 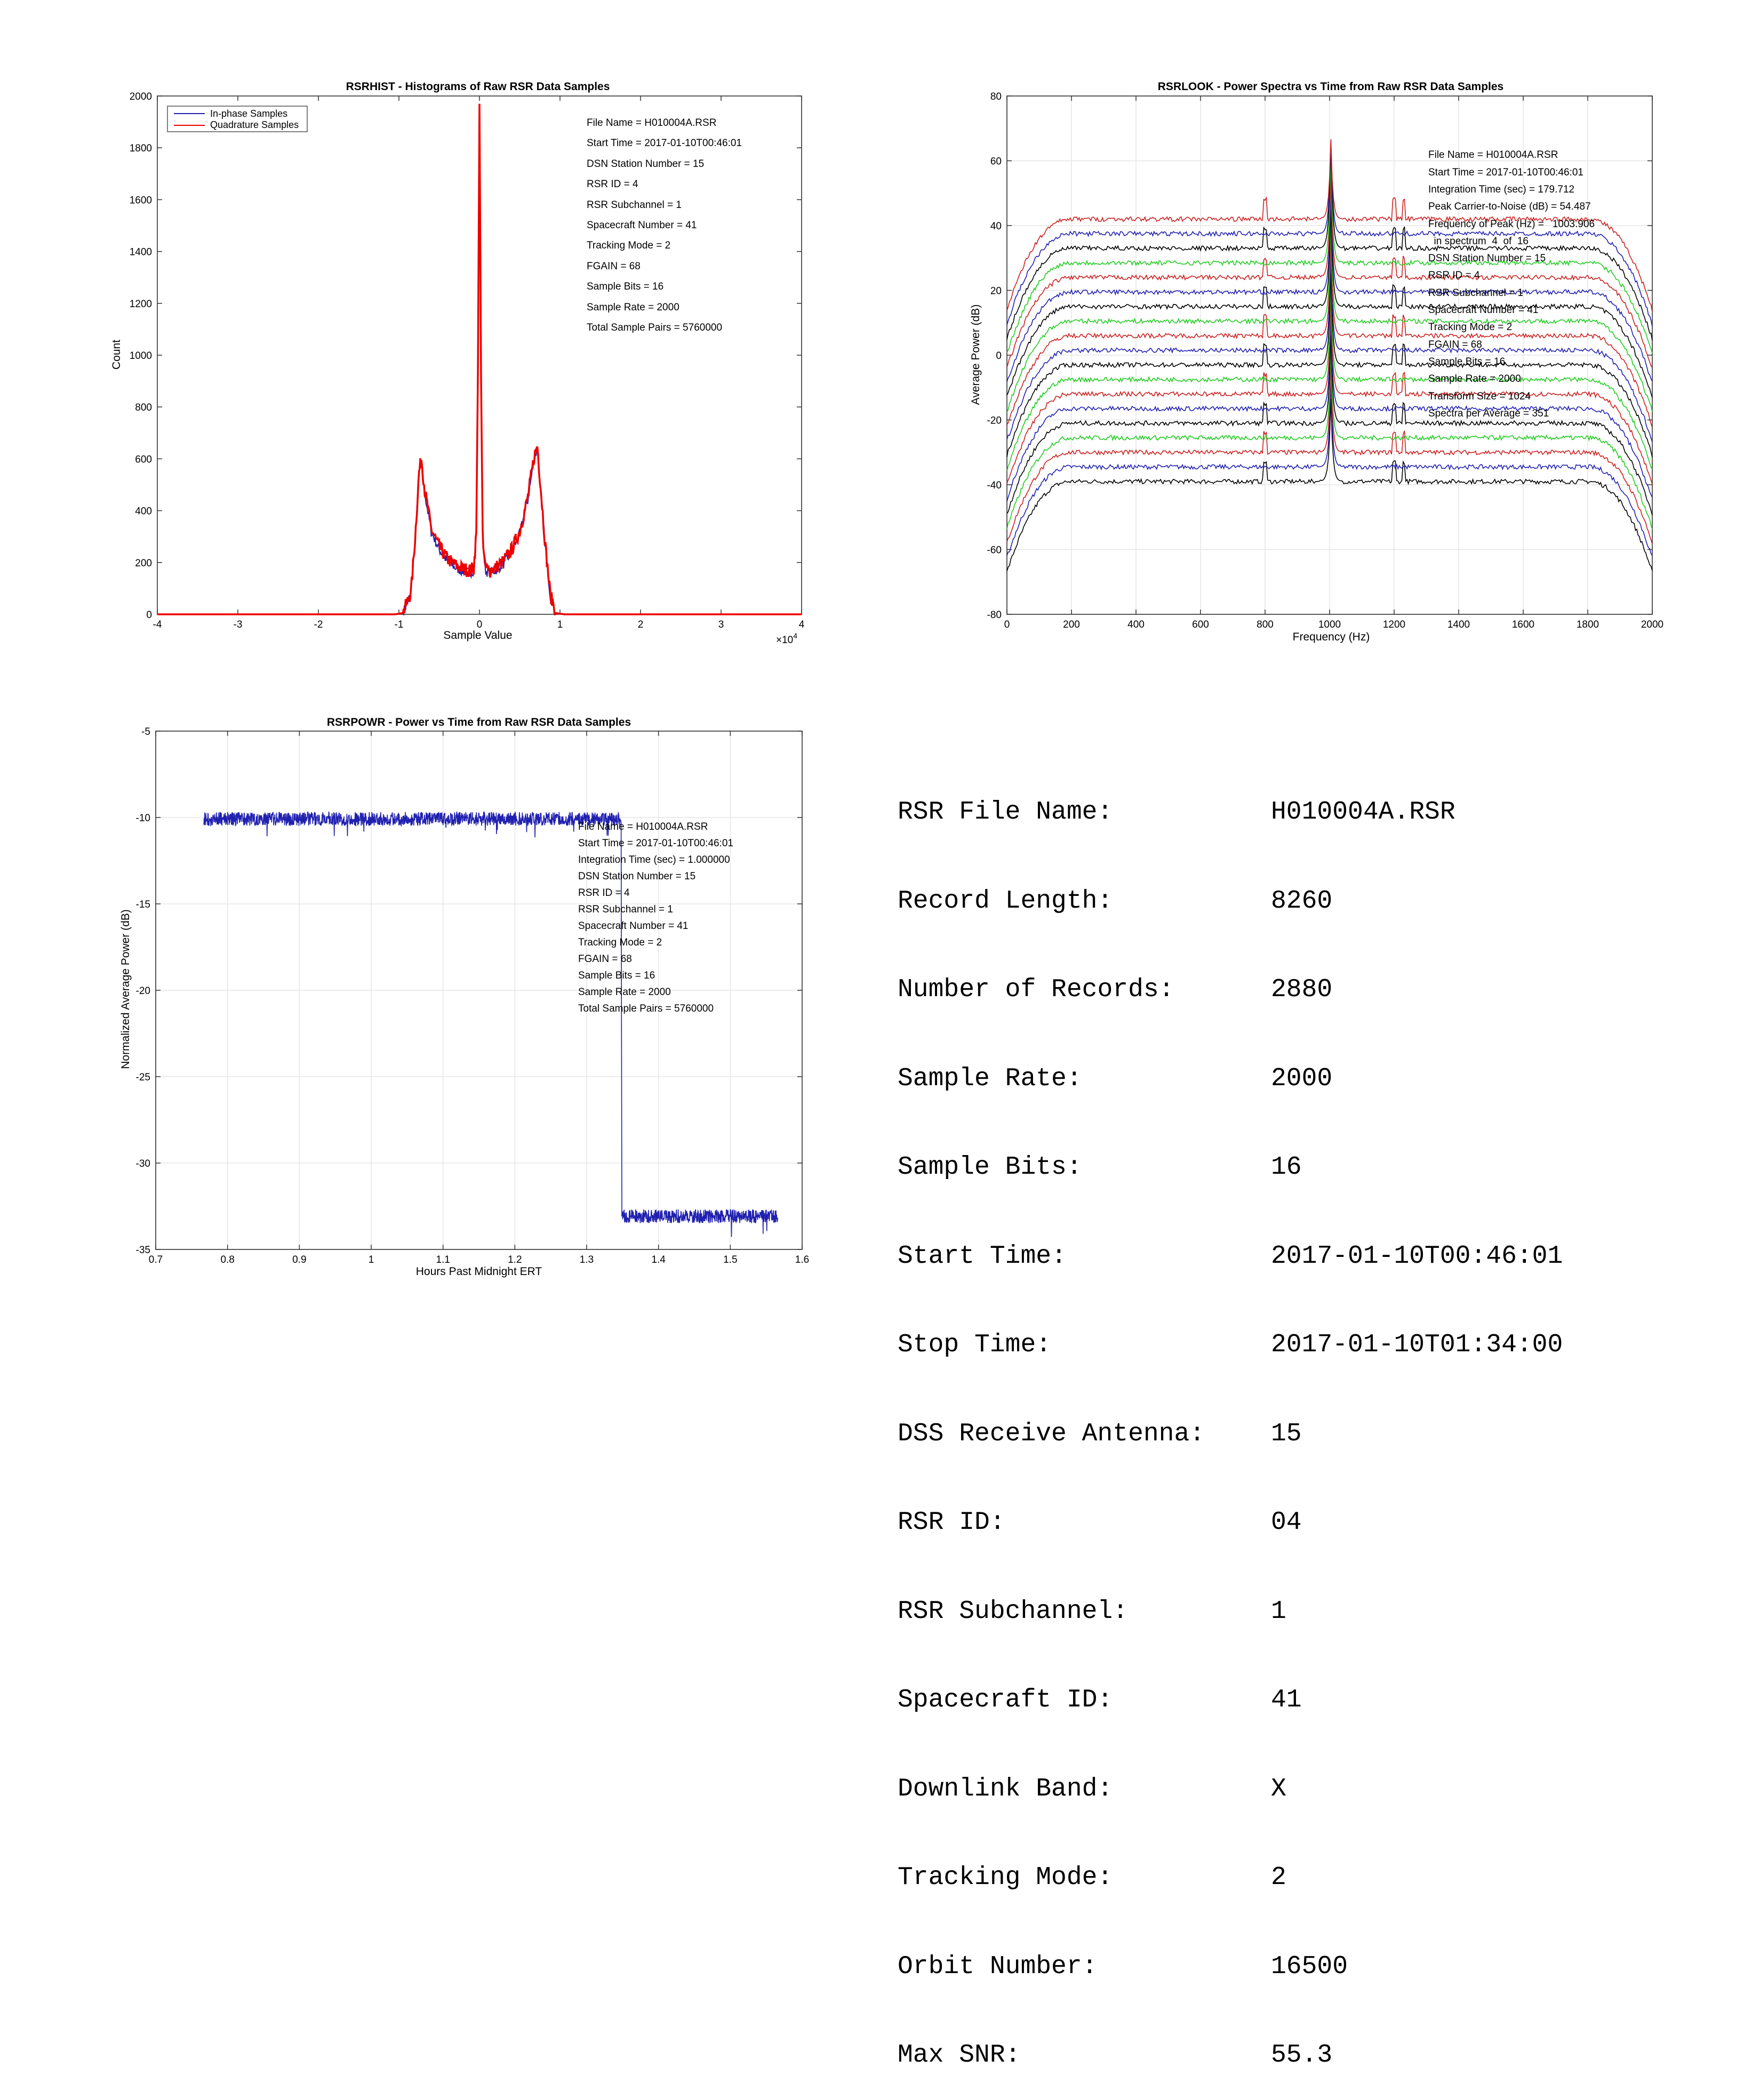 I want to click on power-y-tick-label: -30, so click(x=143, y=1163).